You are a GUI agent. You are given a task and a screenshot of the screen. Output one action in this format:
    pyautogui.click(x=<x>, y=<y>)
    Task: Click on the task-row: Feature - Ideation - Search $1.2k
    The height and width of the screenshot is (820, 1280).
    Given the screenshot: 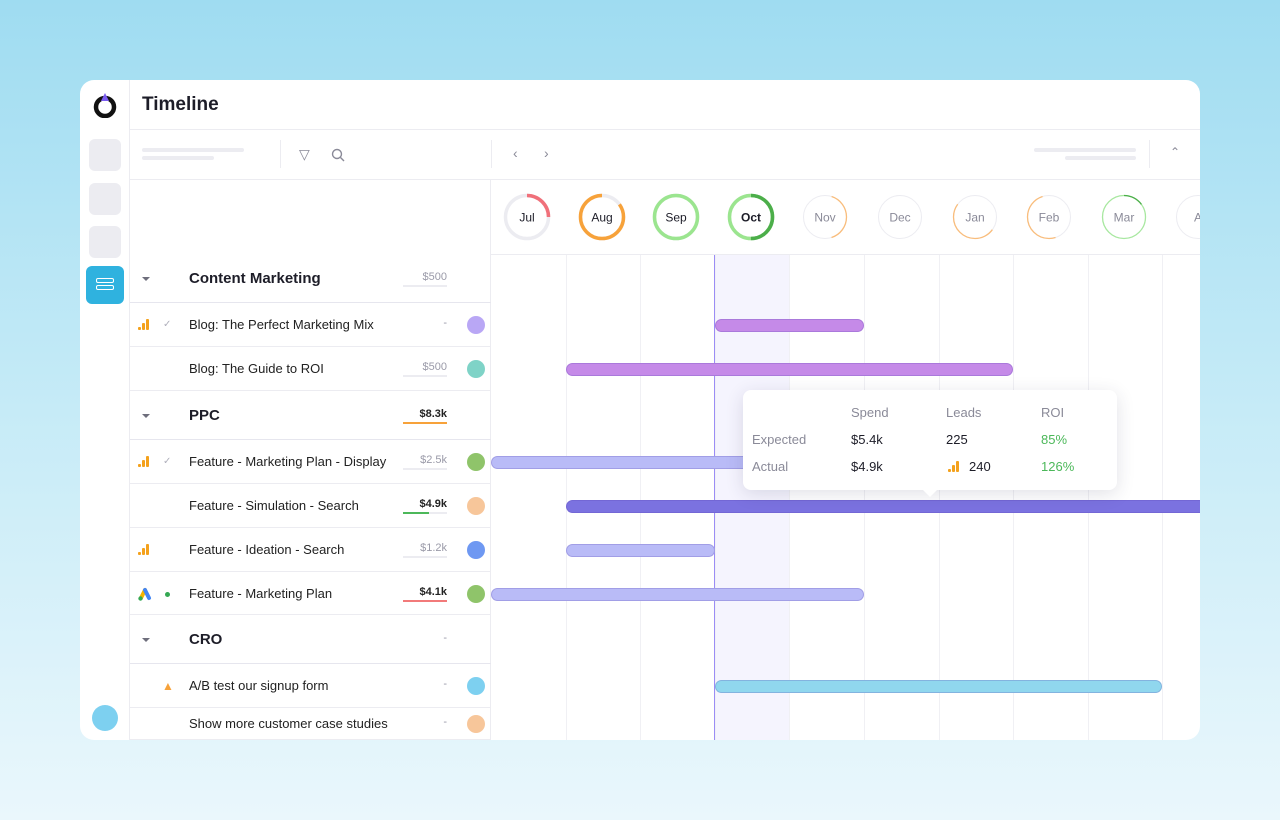 What is the action you would take?
    pyautogui.click(x=310, y=550)
    